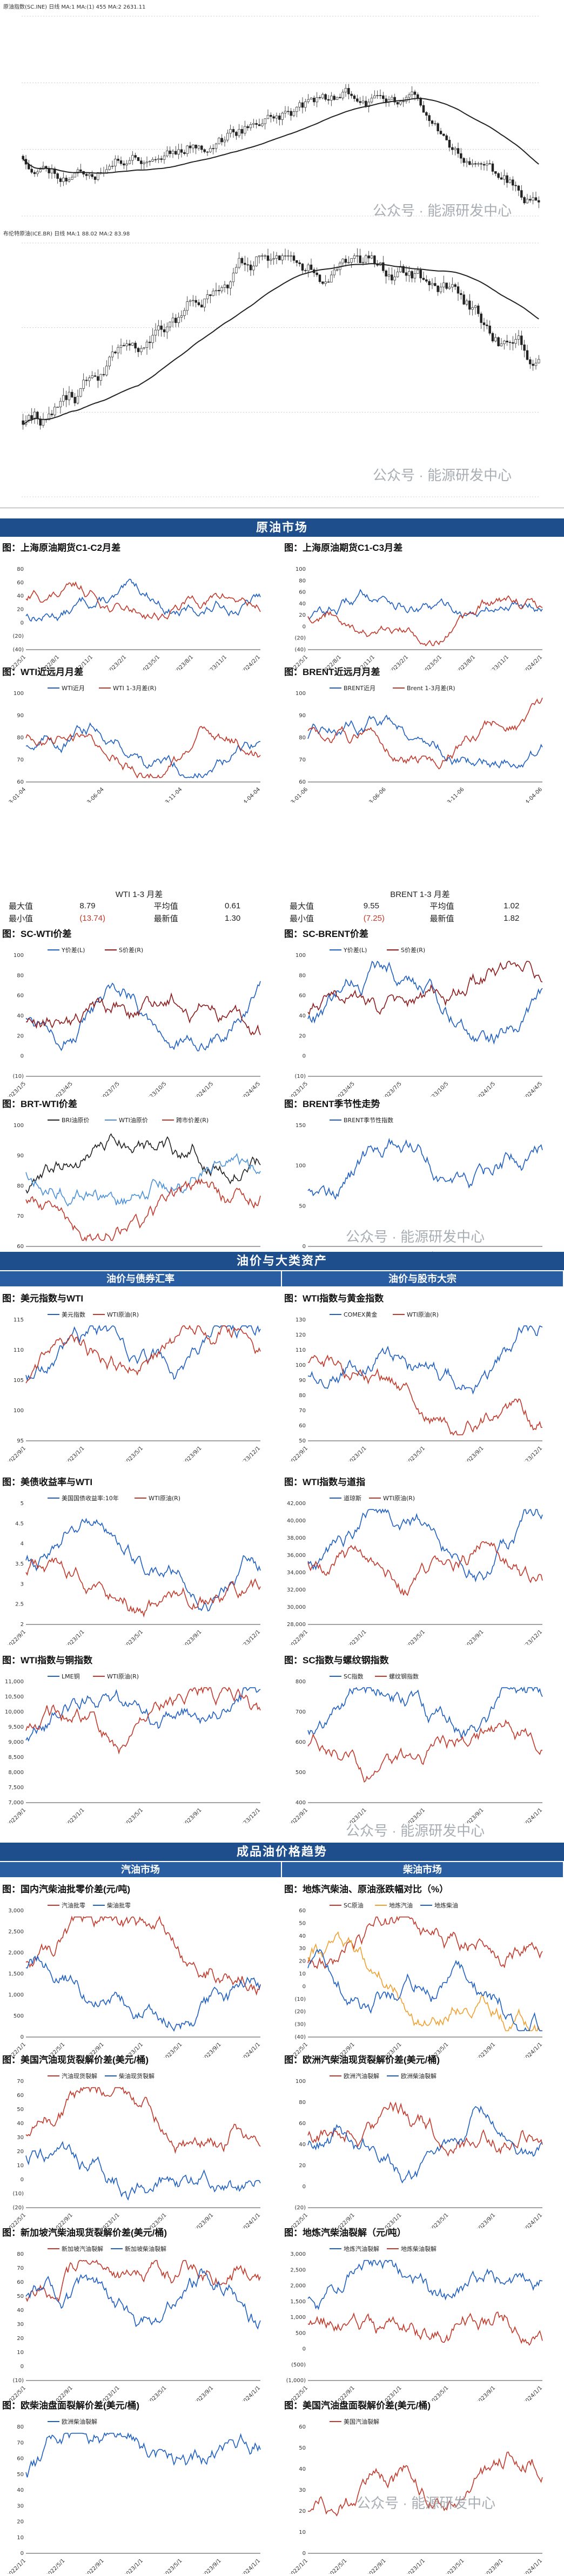  Describe the element at coordinates (281, 369) in the screenshot. I see `brent-kline-svg` at that location.